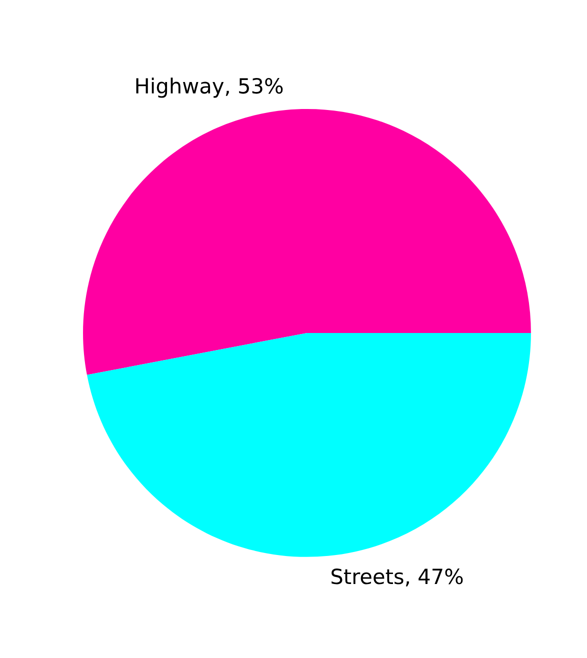  What do you see at coordinates (397, 577) in the screenshot?
I see `slice-label: Streets, 47%` at bounding box center [397, 577].